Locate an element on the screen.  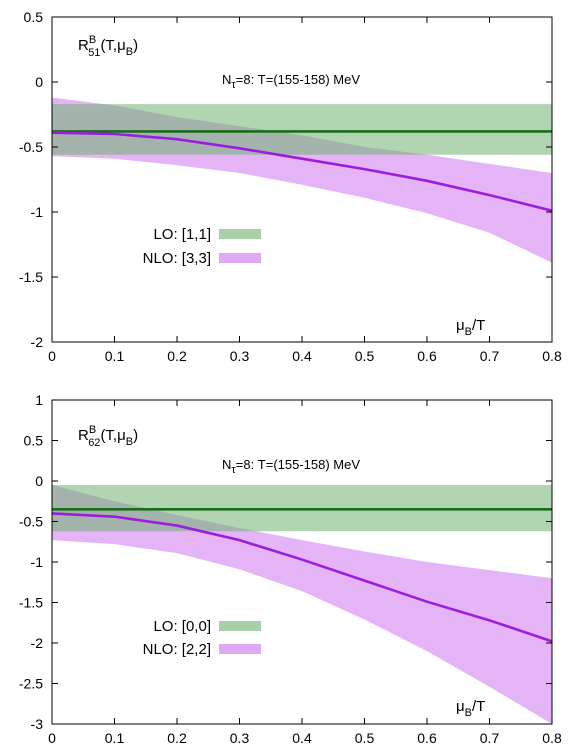
y-tick-label: -3 is located at coordinates (37, 724).